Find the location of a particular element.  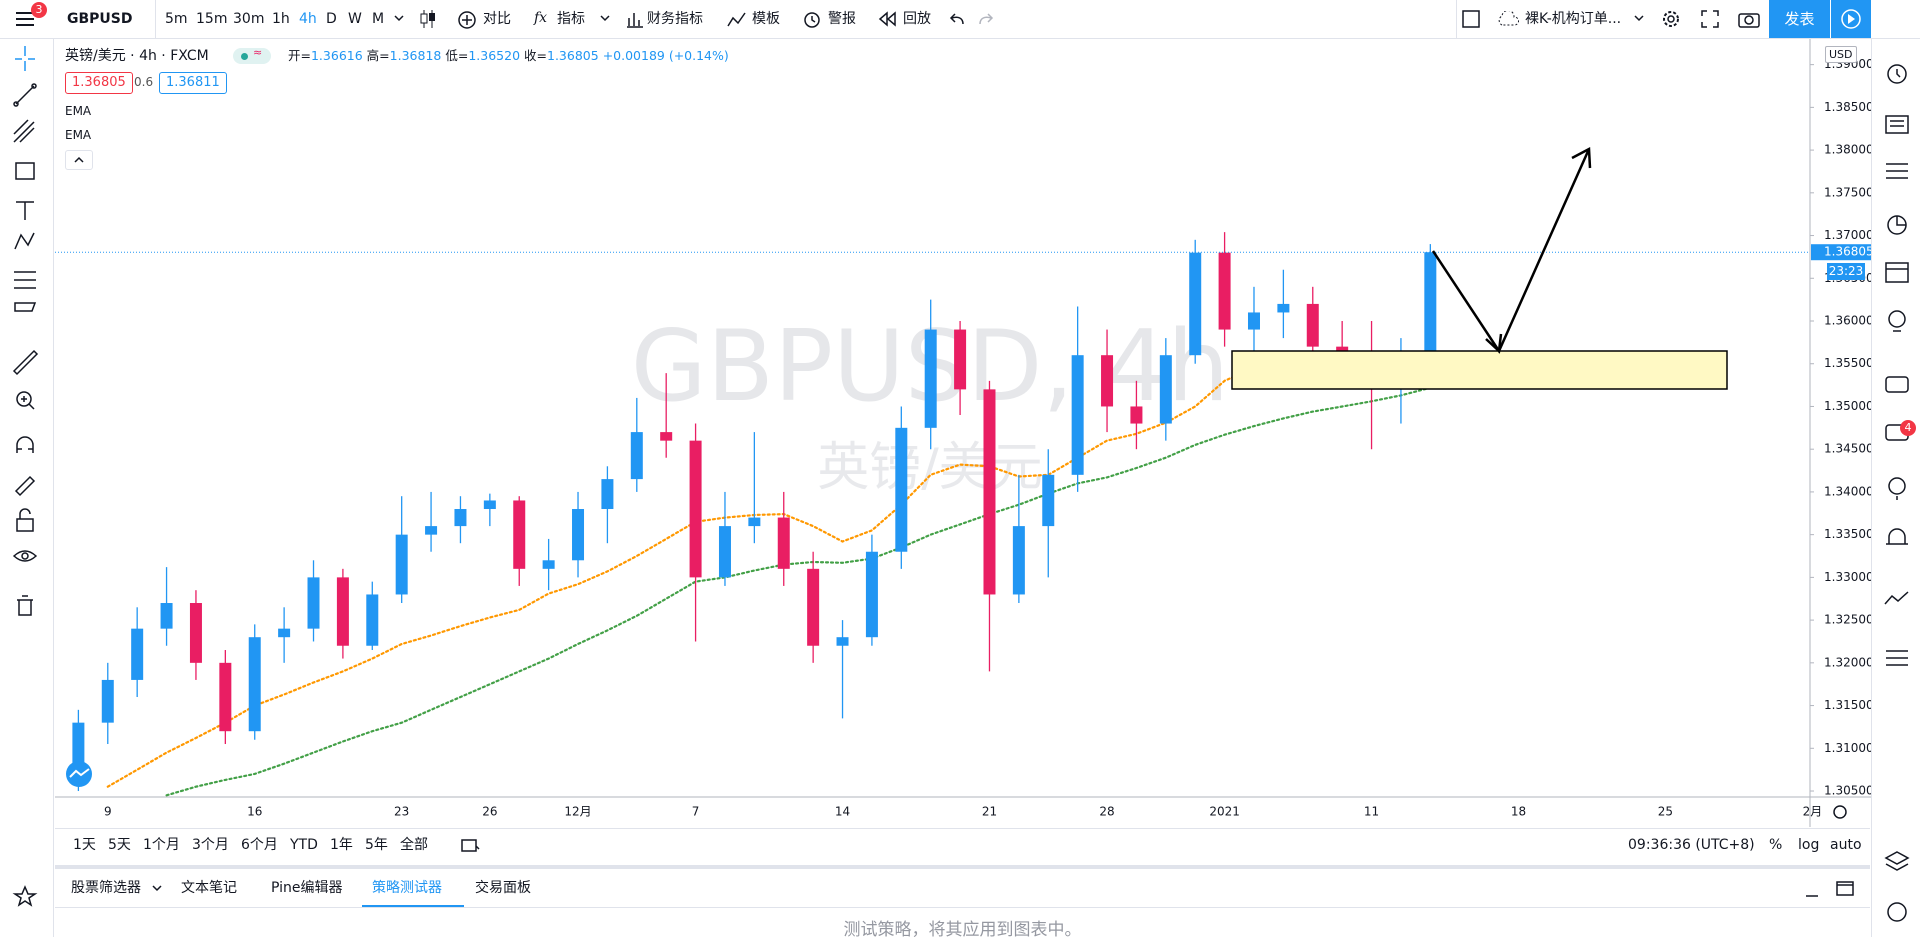

compare-icon is located at coordinates (467, 20).